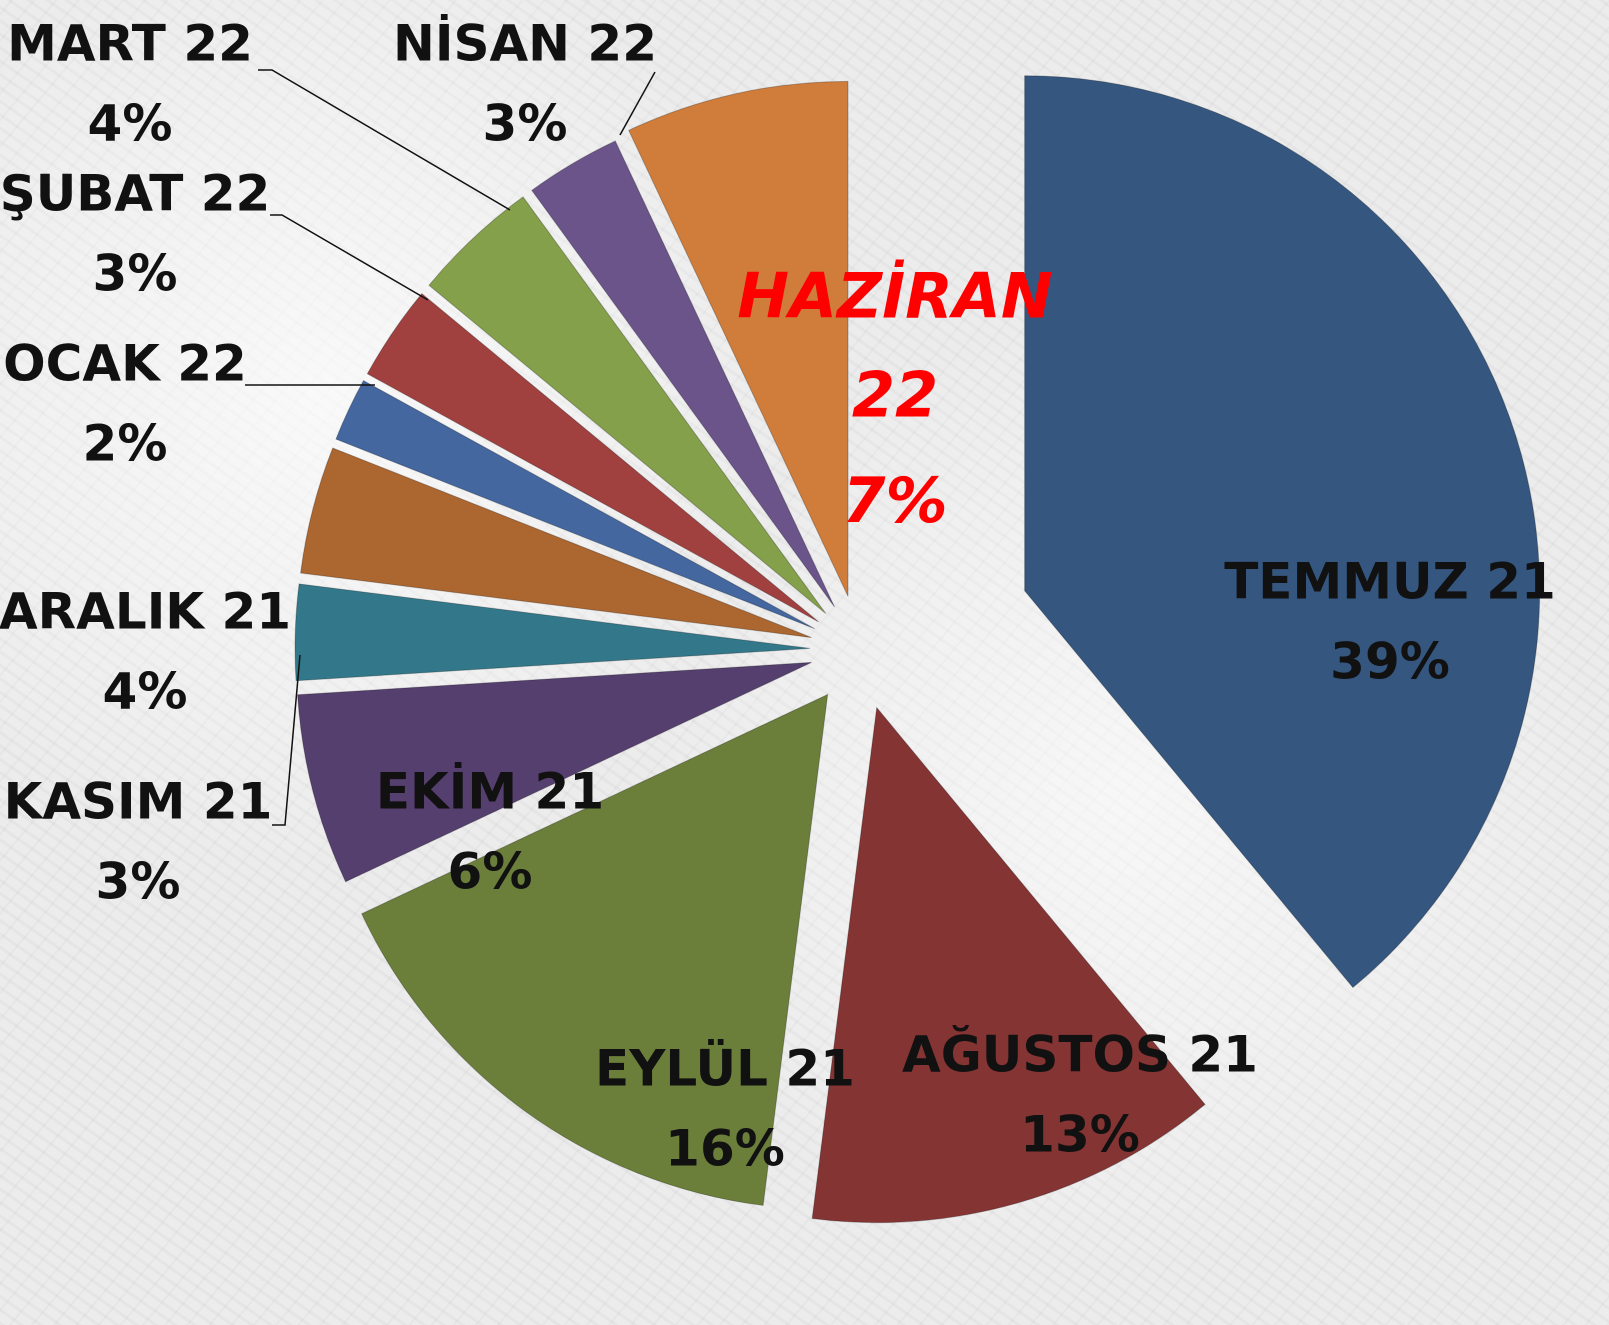 This screenshot has width=1609, height=1325. I want to click on slice-label: TEMMUZ 21, so click(1390, 582).